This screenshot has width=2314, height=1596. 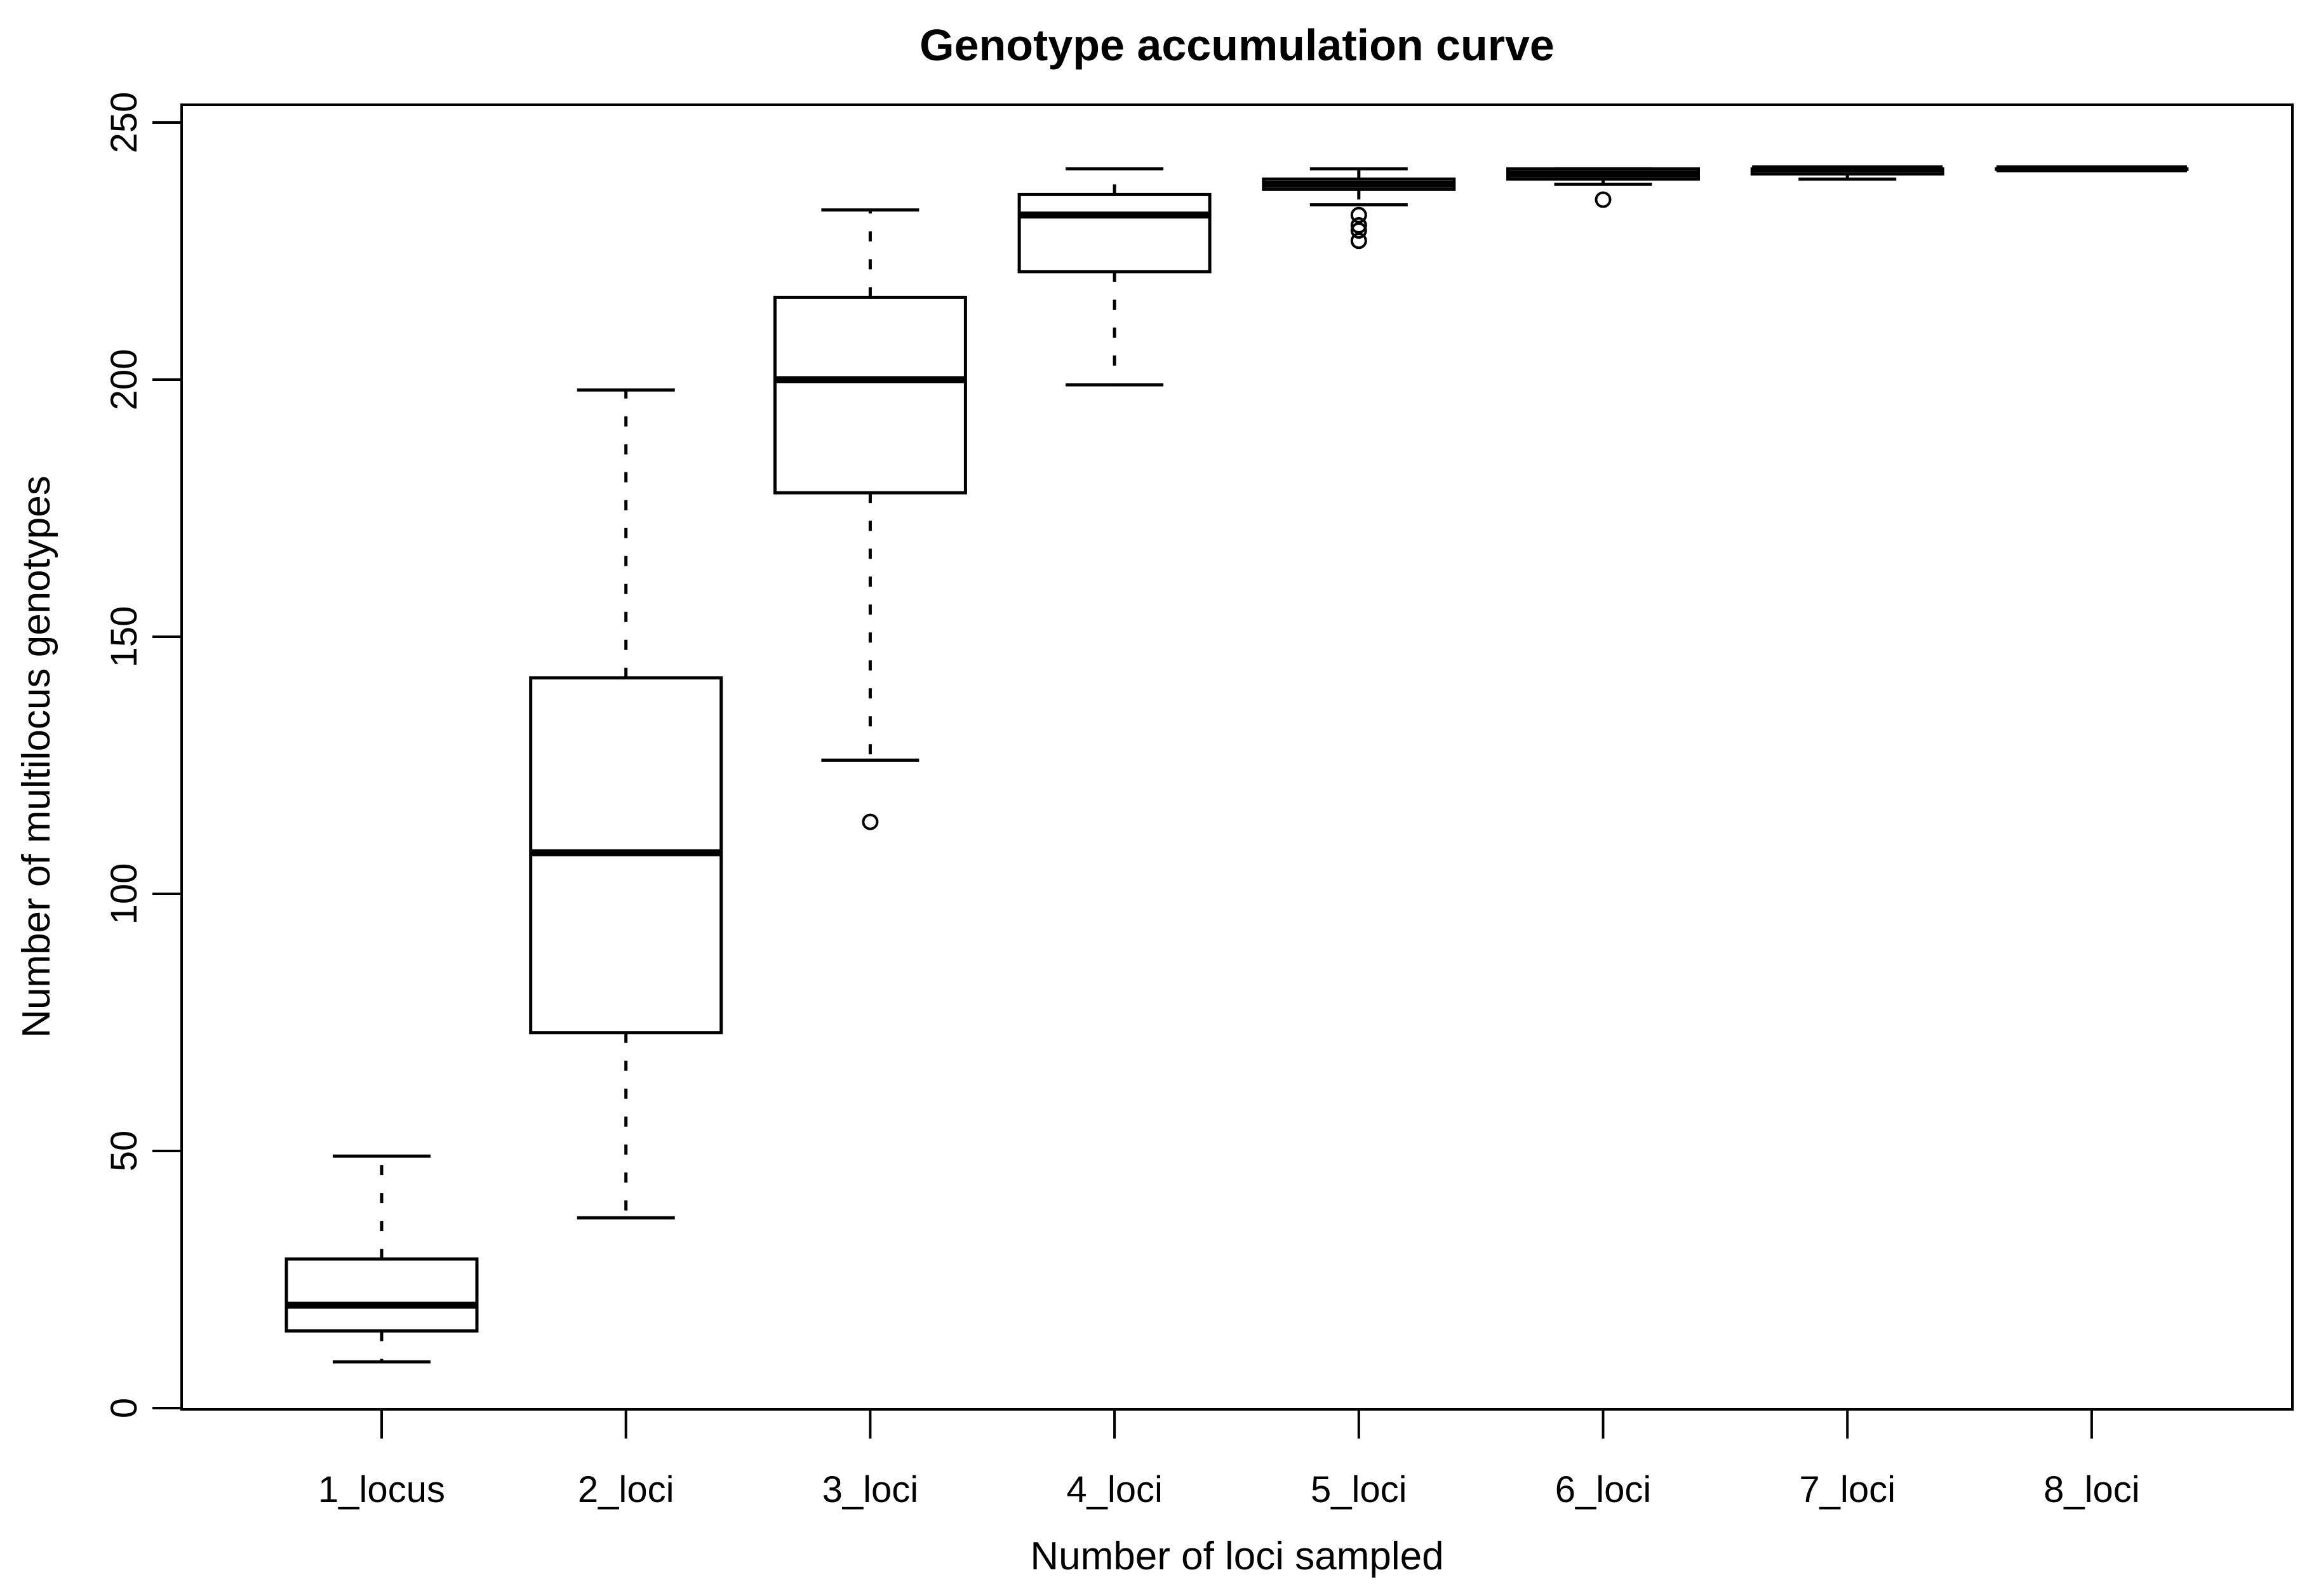 What do you see at coordinates (1603, 1489) in the screenshot?
I see `x-axis-category-label: 6_loci` at bounding box center [1603, 1489].